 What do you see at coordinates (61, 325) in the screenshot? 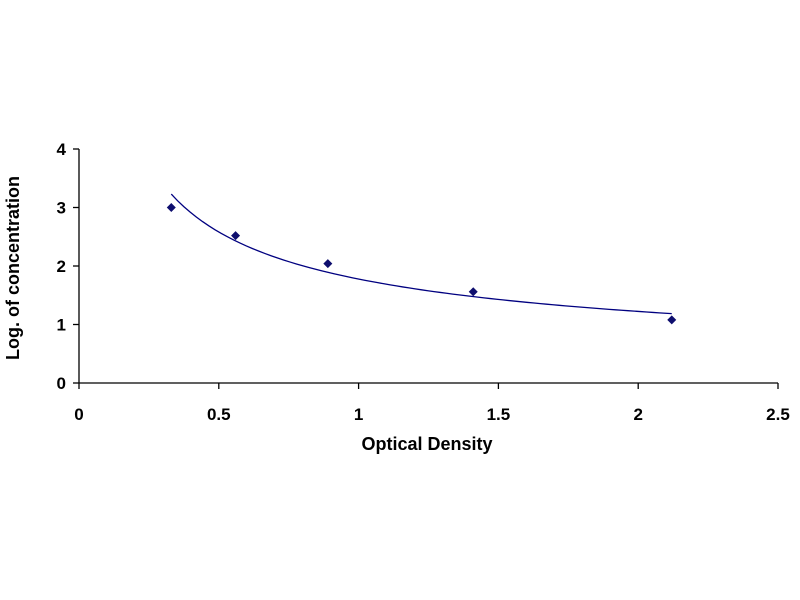
I see `y-tick-label: 1` at bounding box center [61, 325].